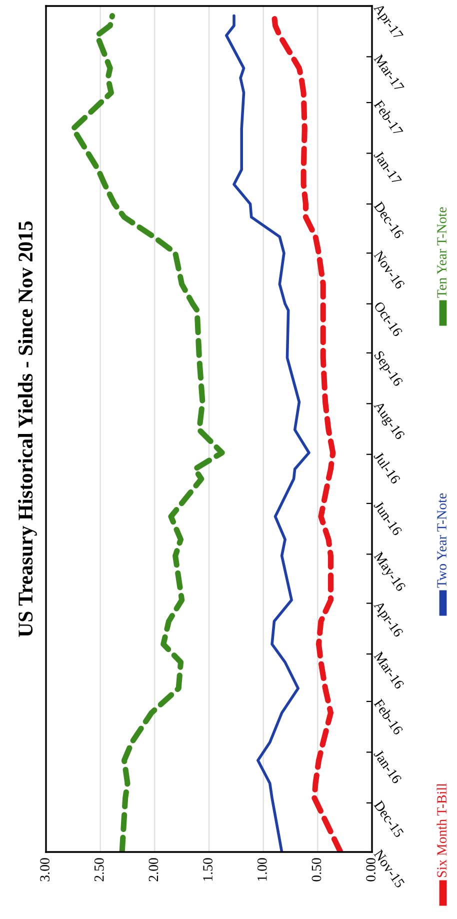 This screenshot has width=457, height=919. Describe the element at coordinates (262, 869) in the screenshot. I see `x-tick-label: 1.00` at that location.